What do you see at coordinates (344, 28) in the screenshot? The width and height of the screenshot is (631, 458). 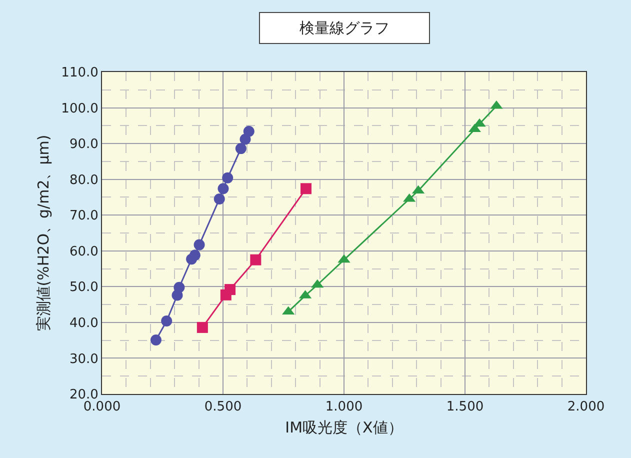 I see `chart-title: 検量線グラフ` at bounding box center [344, 28].